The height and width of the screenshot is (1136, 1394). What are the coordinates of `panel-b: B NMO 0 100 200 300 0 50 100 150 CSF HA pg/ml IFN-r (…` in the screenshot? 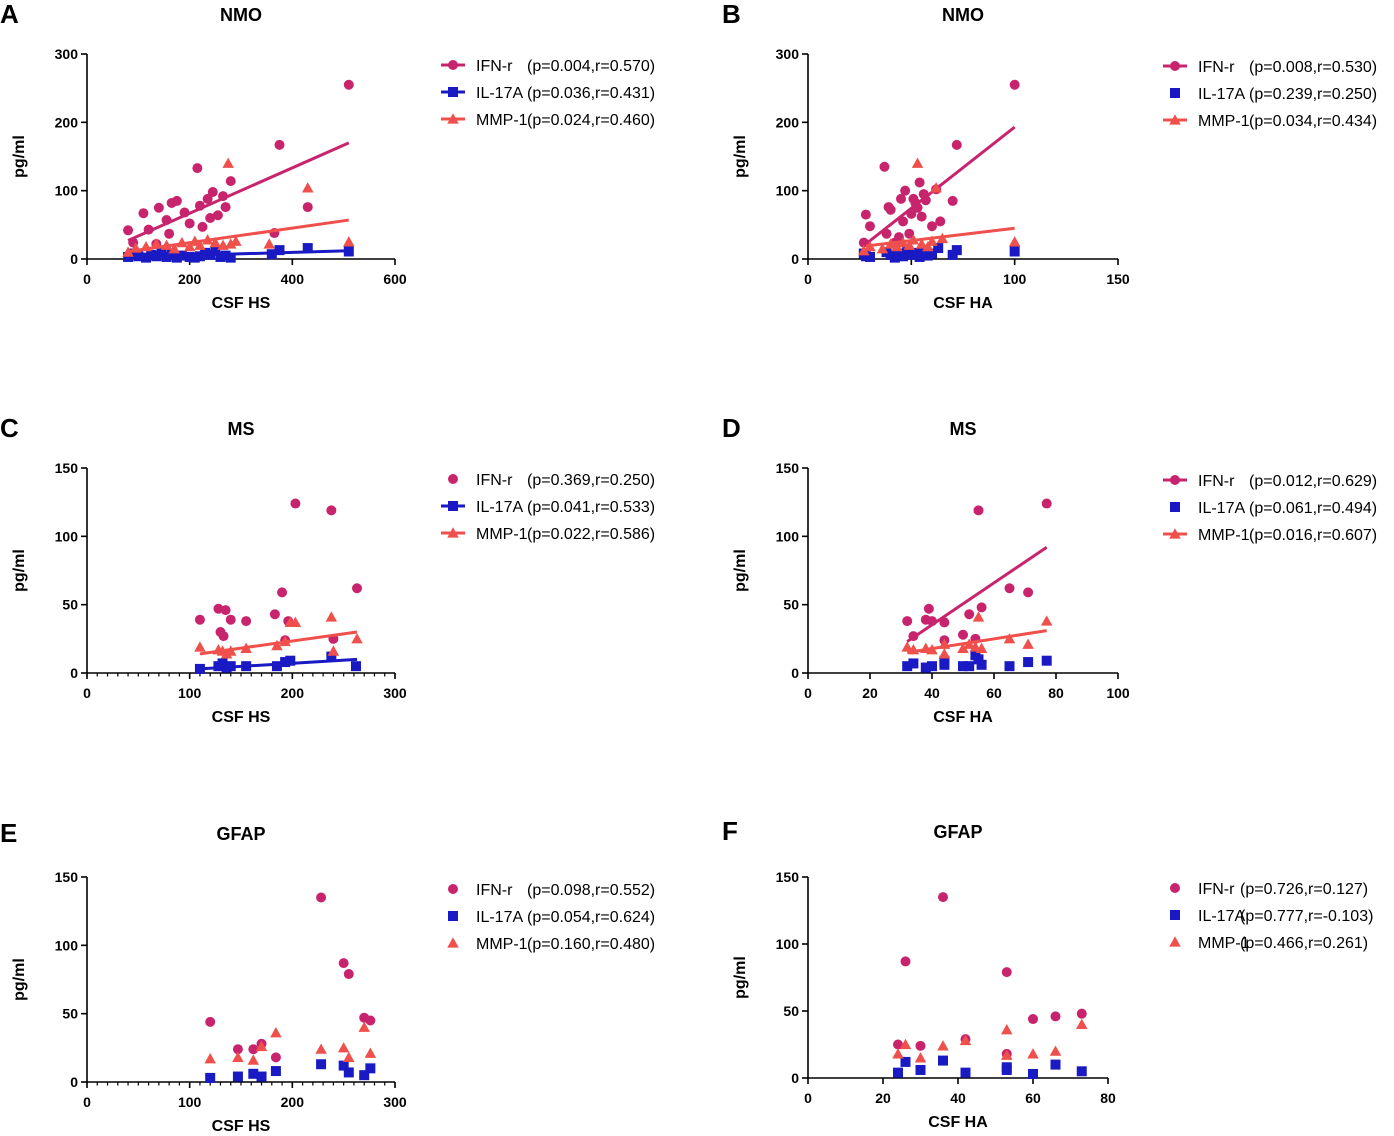 It's located at (1049, 156).